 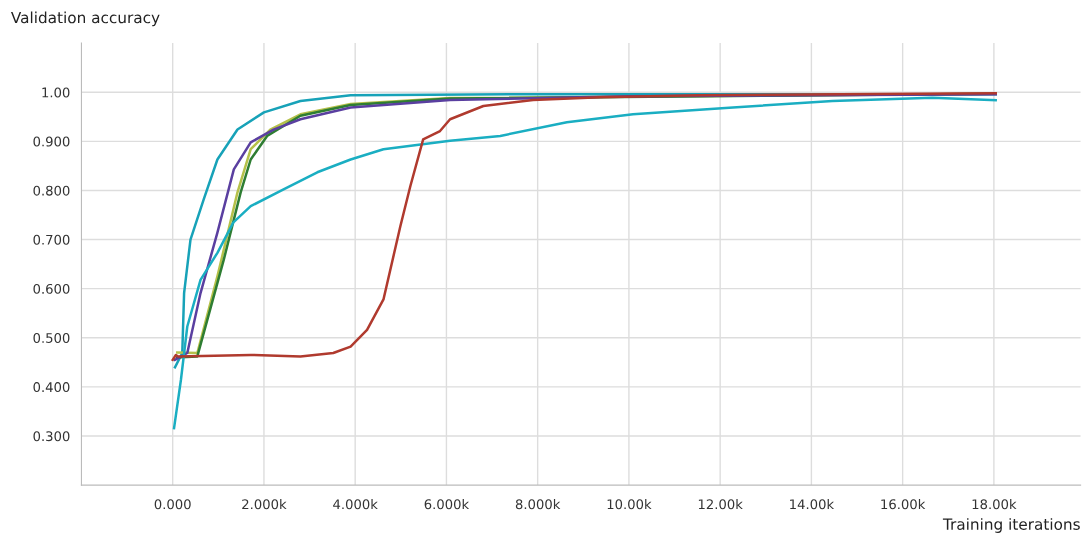 I want to click on y-tick-label: 0.400, so click(x=51, y=387).